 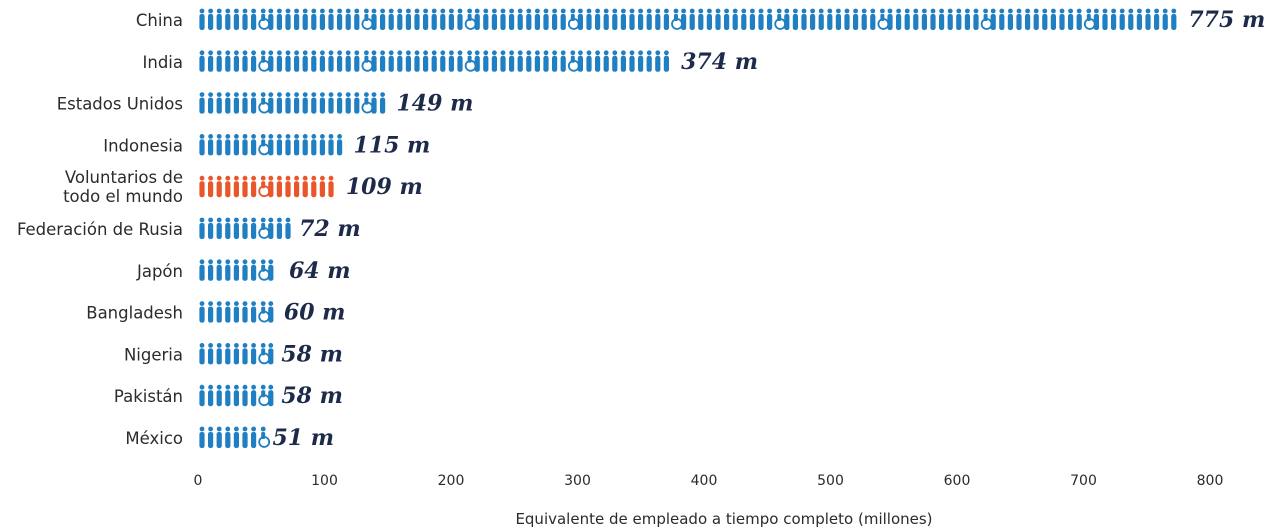 I want to click on x-axis: 0 100 200 300 400 500 600 700 800, so click(x=709, y=481).